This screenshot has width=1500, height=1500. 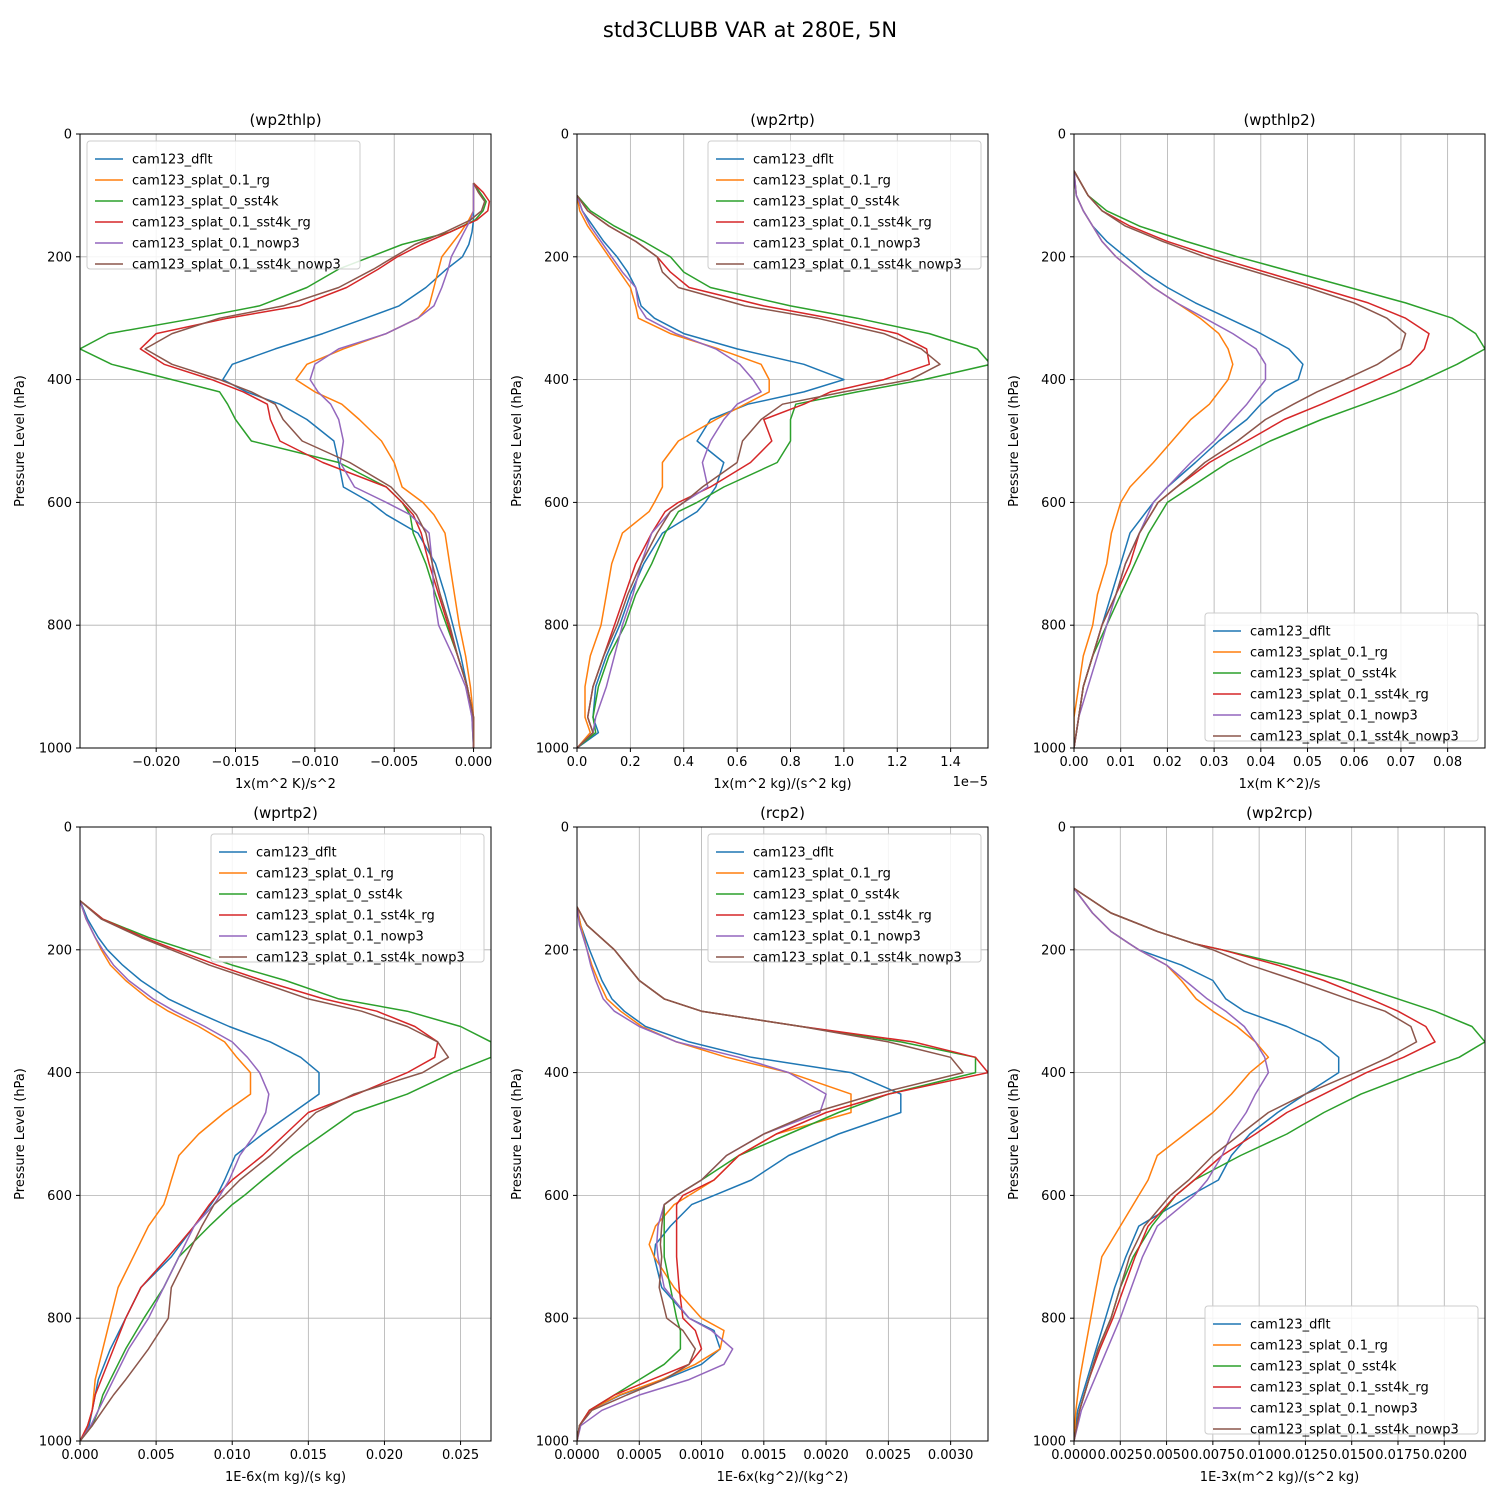 What do you see at coordinates (1307, 762) in the screenshot?
I see `x-tick-label: 0.05` at bounding box center [1307, 762].